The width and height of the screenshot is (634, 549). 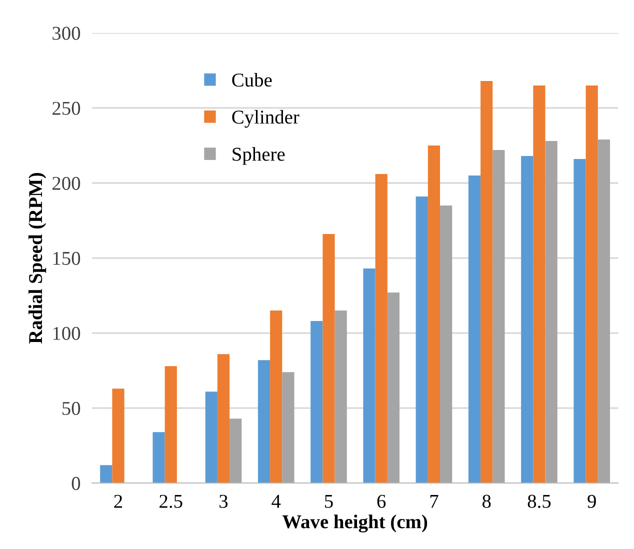 I want to click on y-tick-label: 150, so click(x=66, y=258).